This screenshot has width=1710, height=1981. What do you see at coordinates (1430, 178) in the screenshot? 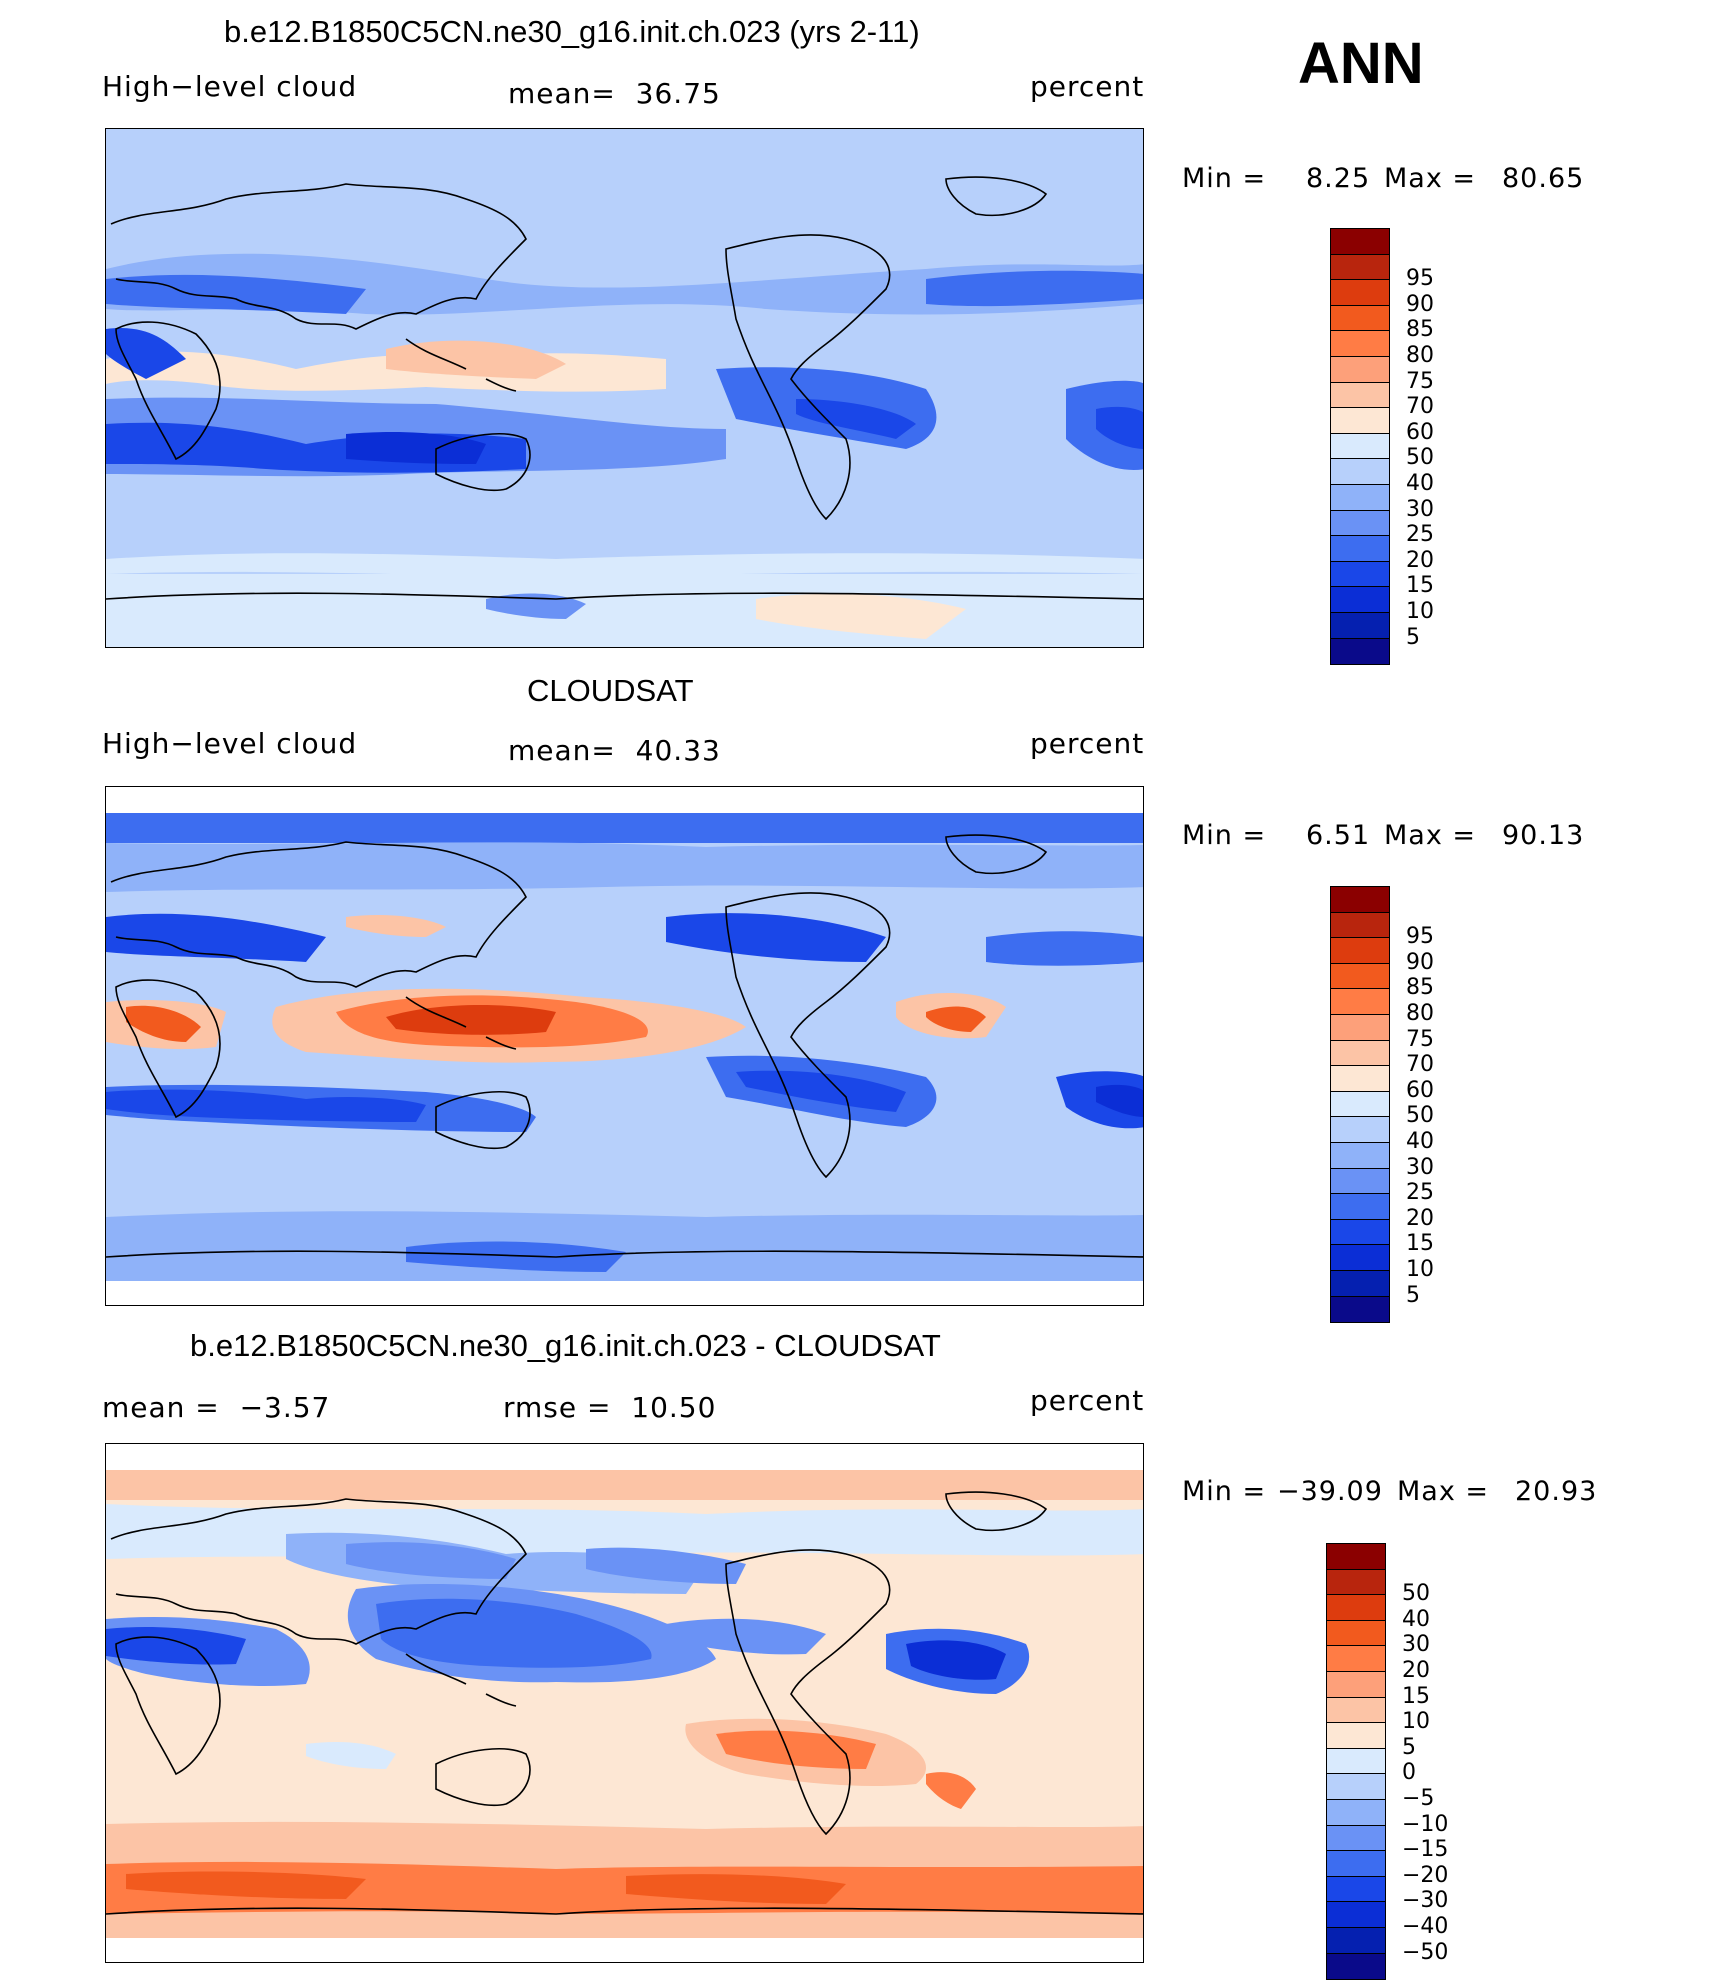
I see `panel1-max-label: Max =` at bounding box center [1430, 178].